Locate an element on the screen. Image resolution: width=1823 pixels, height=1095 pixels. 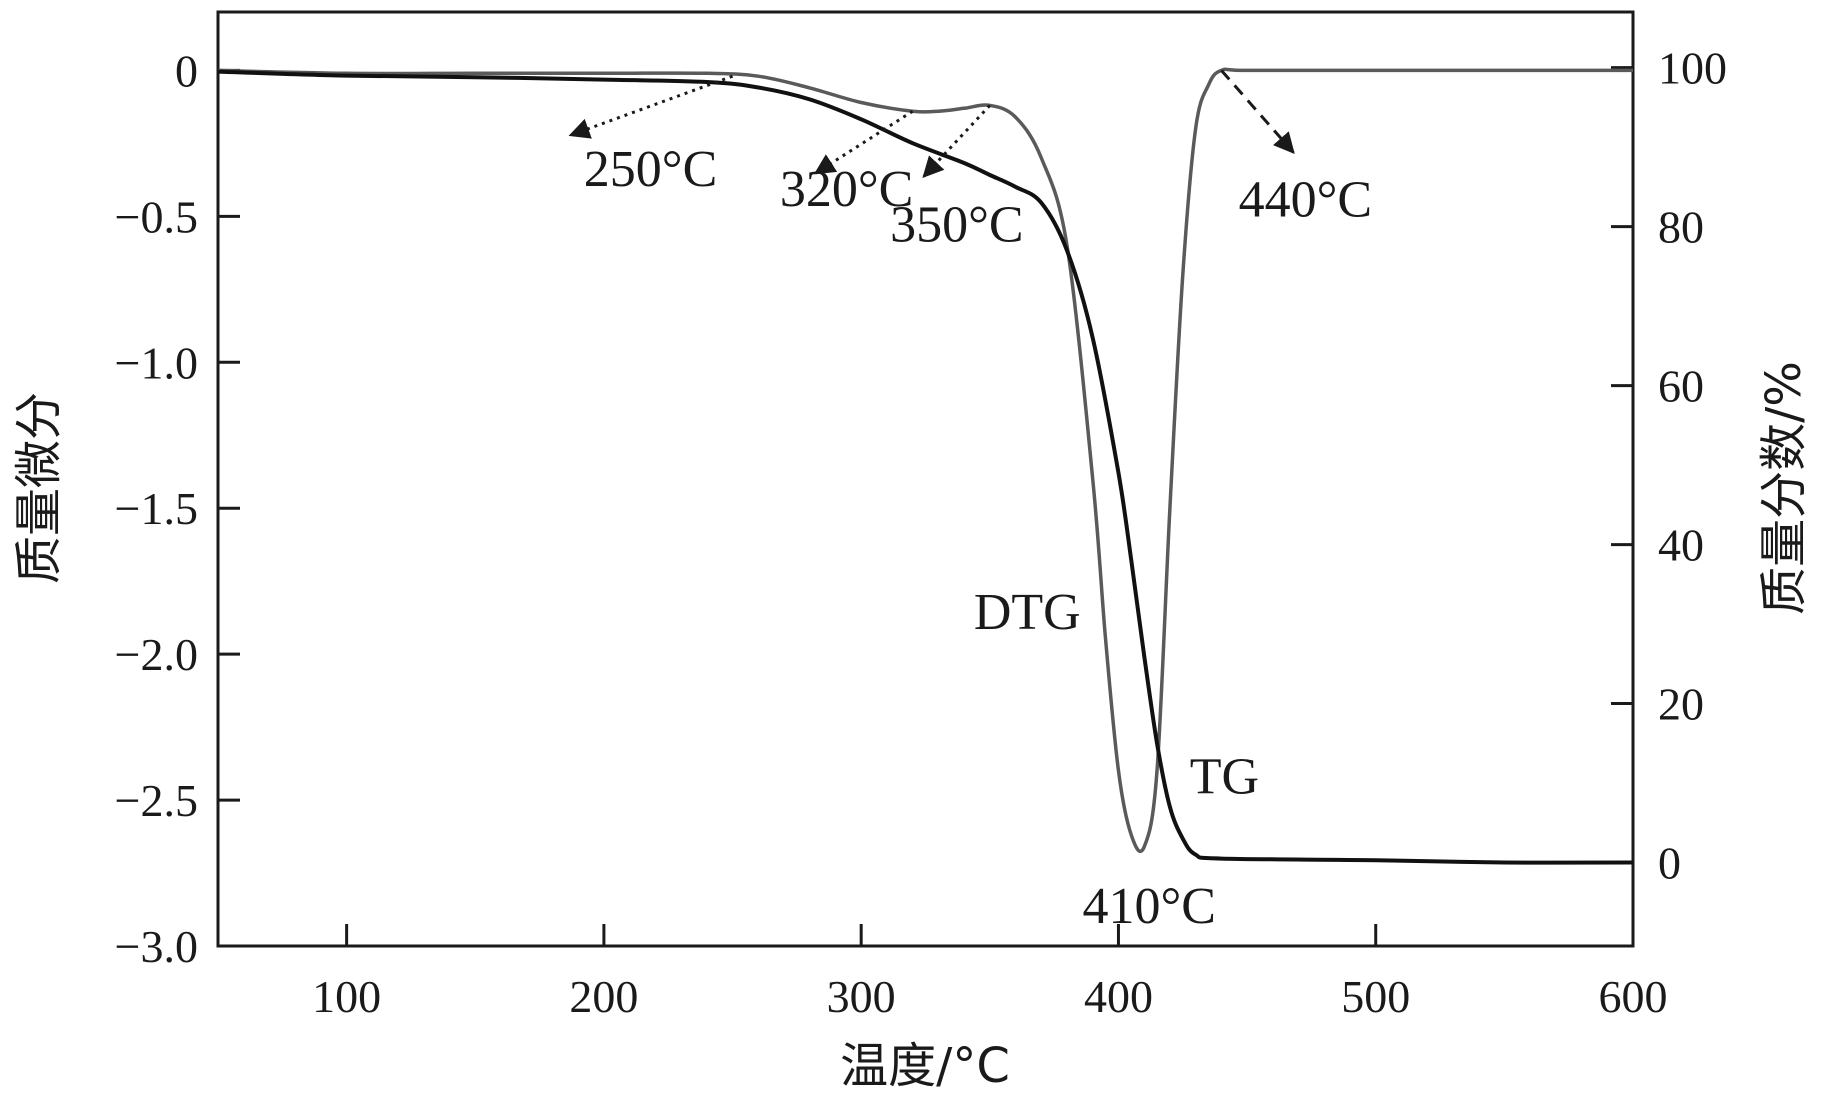
annotation-label: DTG is located at coordinates (1027, 612).